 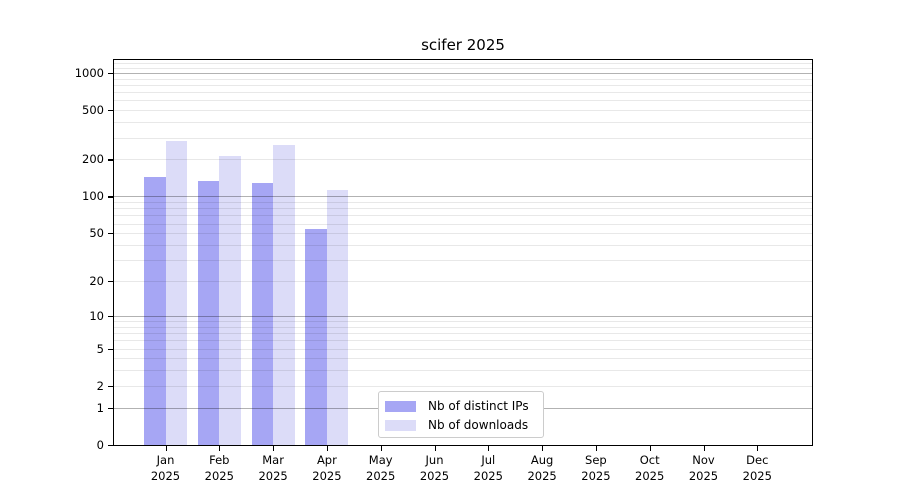 What do you see at coordinates (542, 468) in the screenshot?
I see `x-tick-label: Aug 2025` at bounding box center [542, 468].